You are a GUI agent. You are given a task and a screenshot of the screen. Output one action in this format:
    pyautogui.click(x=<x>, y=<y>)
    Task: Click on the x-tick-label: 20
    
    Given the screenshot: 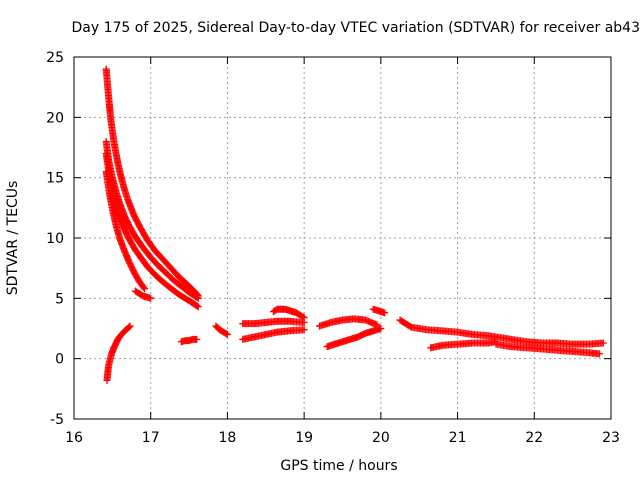 What is the action you would take?
    pyautogui.click(x=381, y=438)
    